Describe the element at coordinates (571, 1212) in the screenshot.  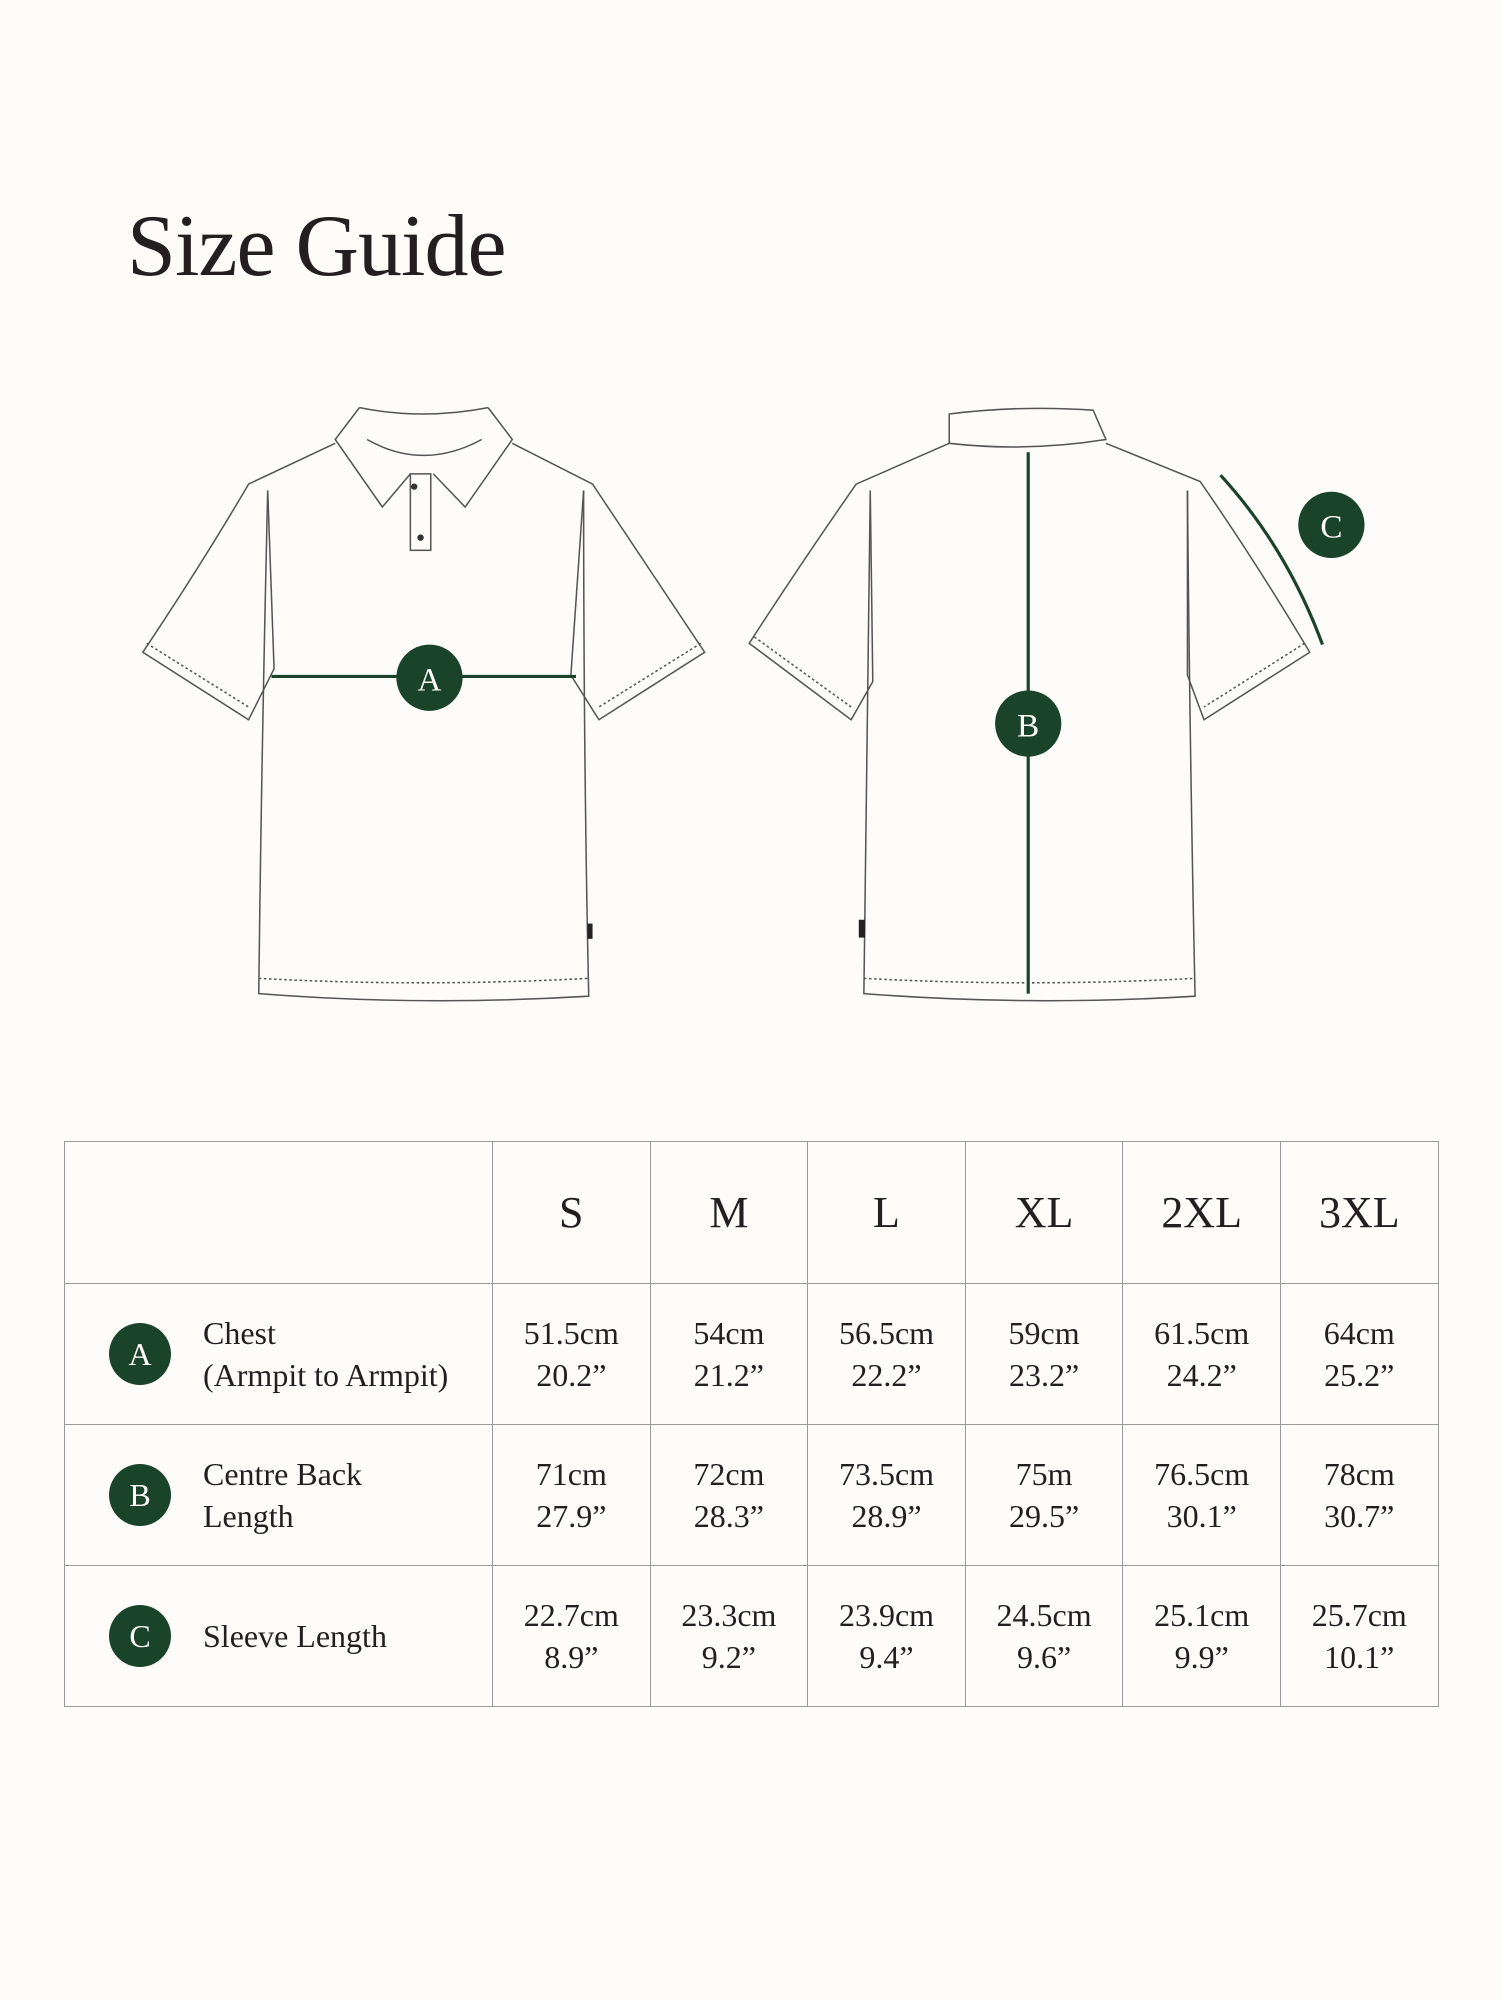
I see `size-header: S` at that location.